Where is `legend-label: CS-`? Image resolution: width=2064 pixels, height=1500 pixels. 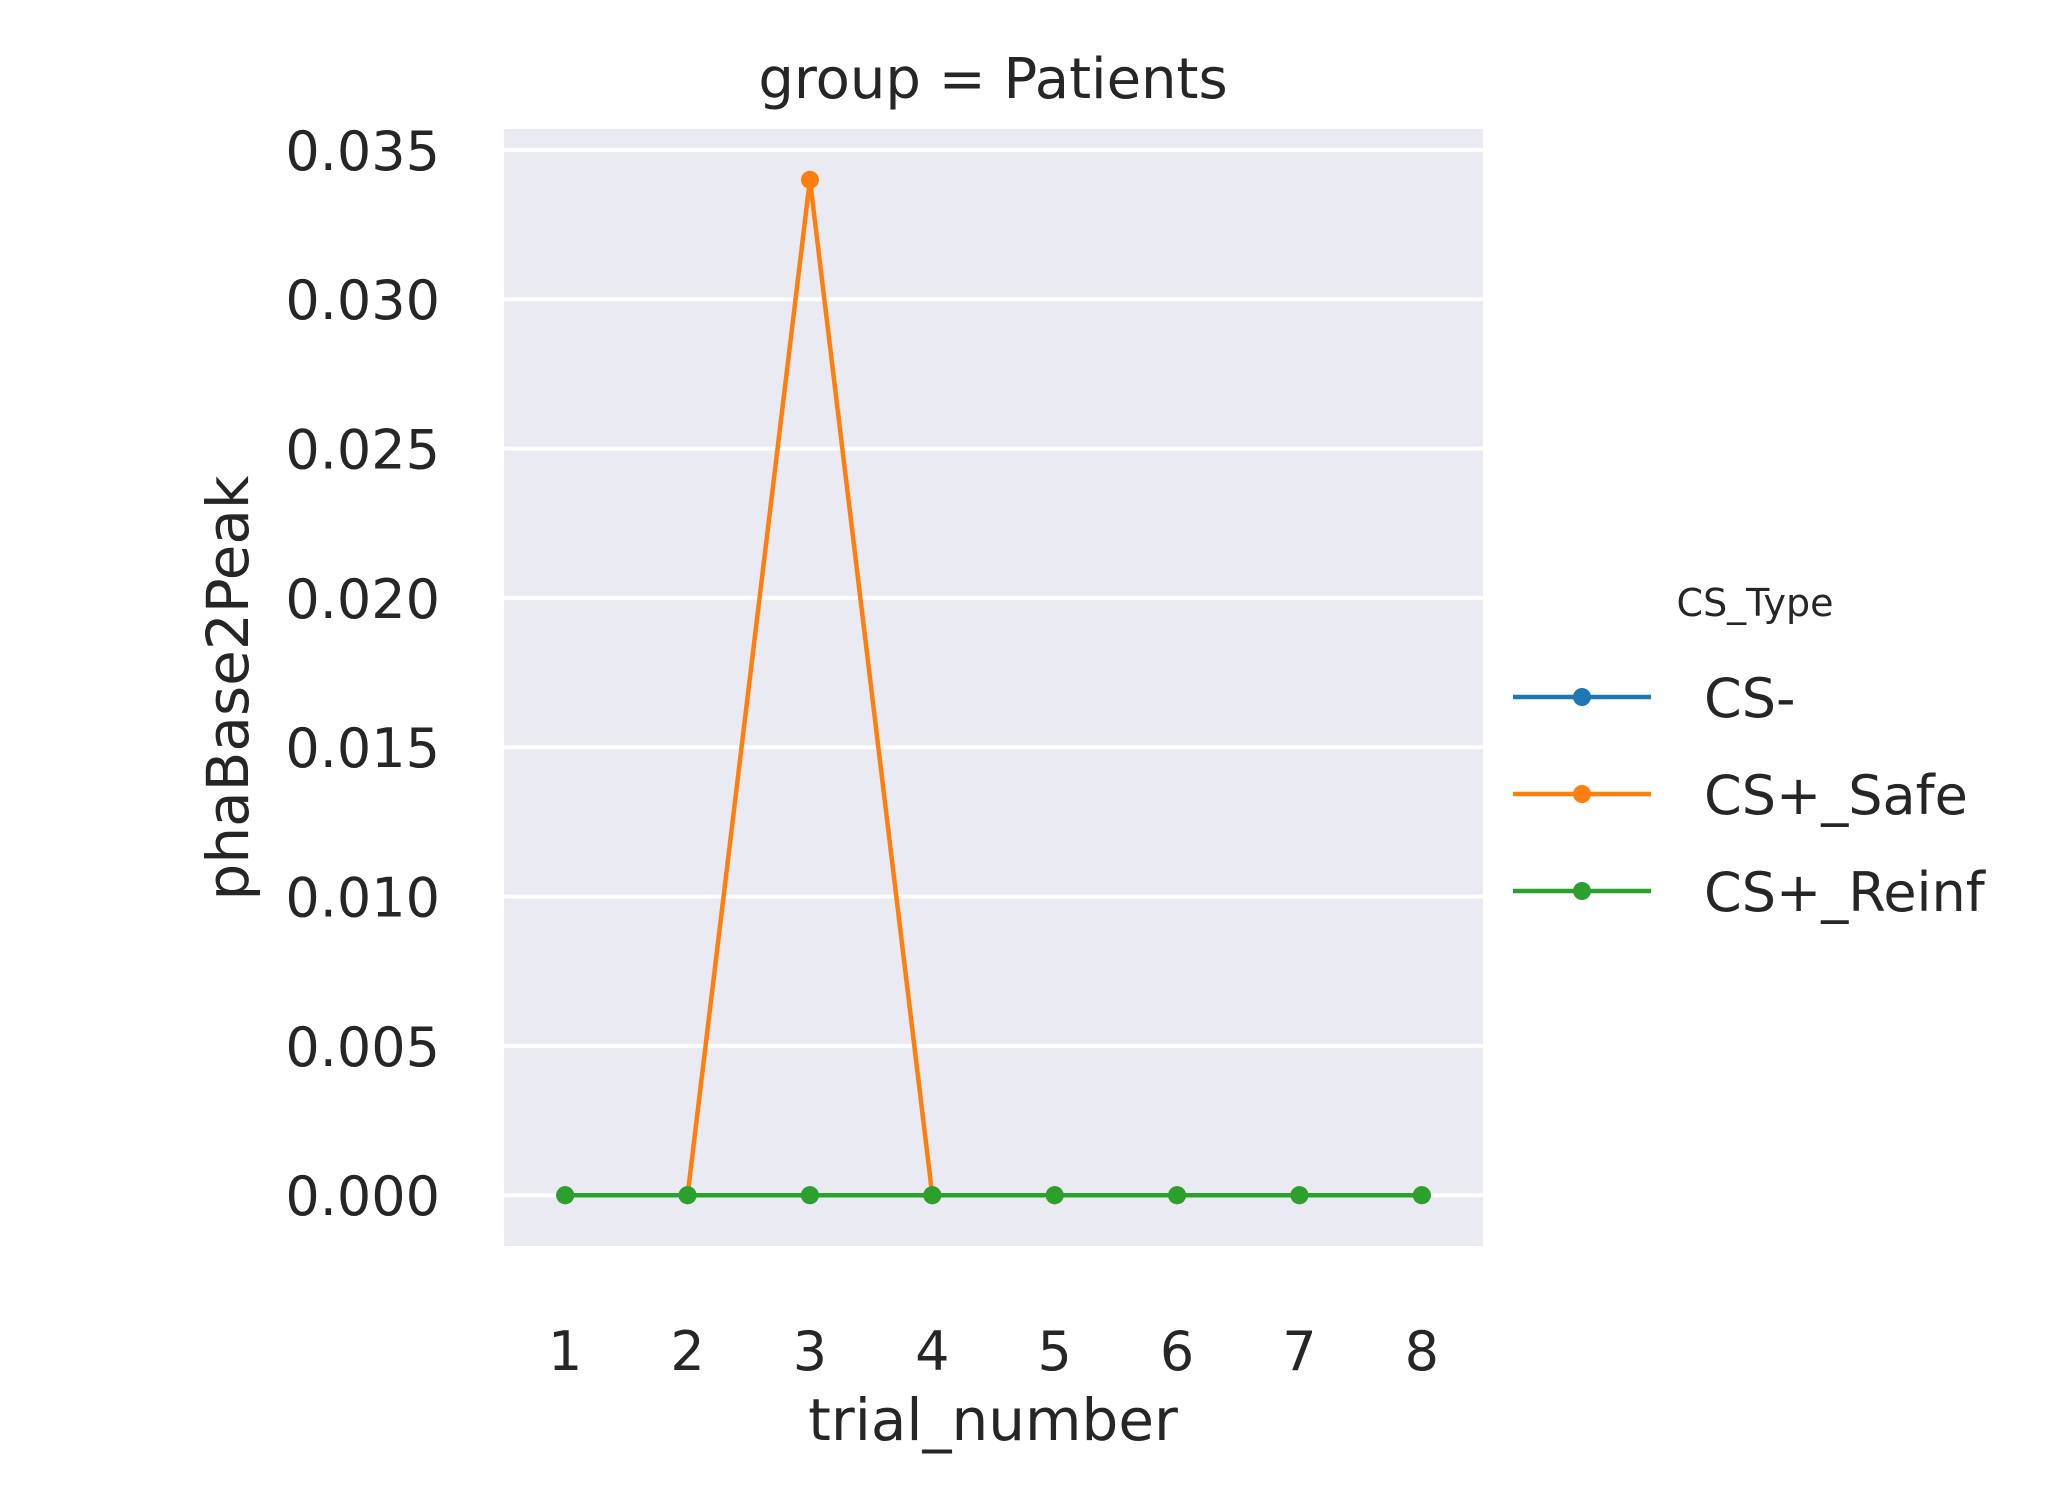 legend-label: CS- is located at coordinates (1749, 698).